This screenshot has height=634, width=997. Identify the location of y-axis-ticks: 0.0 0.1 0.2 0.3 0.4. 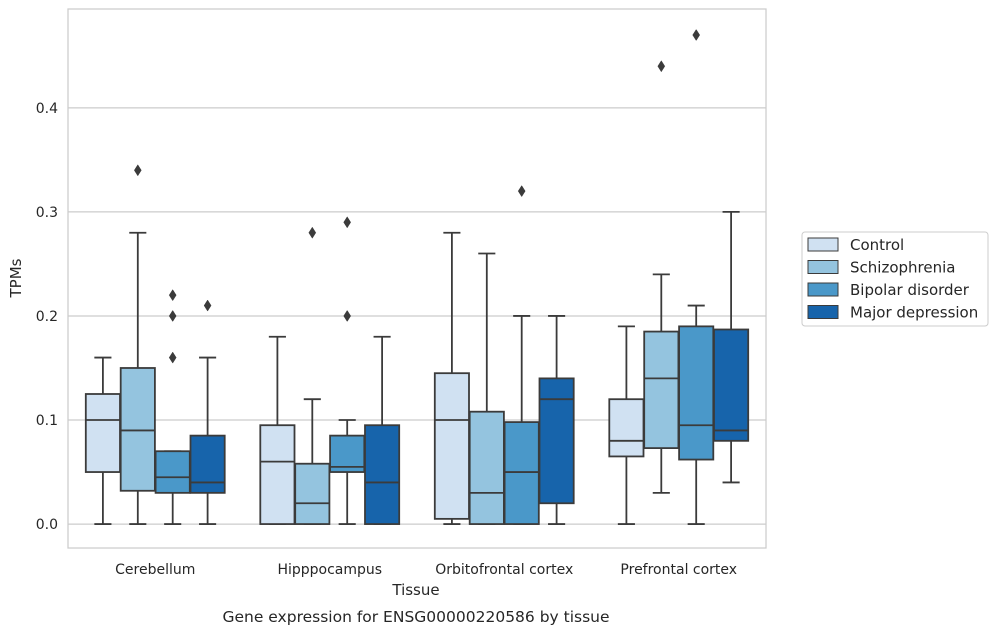
(47, 317).